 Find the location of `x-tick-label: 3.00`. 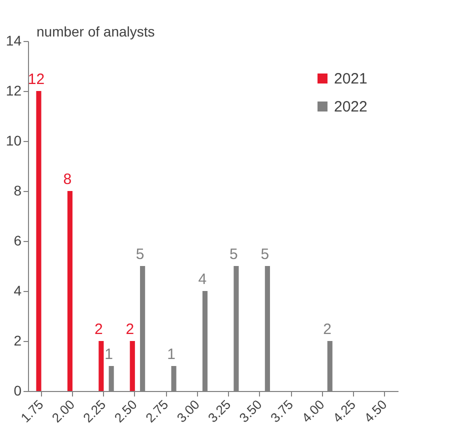

x-tick-label: 3.00 is located at coordinates (188, 411).